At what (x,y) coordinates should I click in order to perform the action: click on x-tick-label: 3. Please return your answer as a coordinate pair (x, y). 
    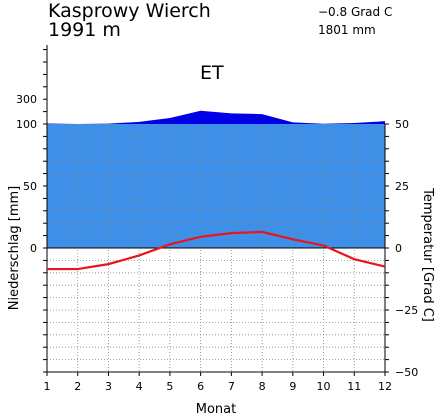
    Looking at the image, I should click on (108, 386).